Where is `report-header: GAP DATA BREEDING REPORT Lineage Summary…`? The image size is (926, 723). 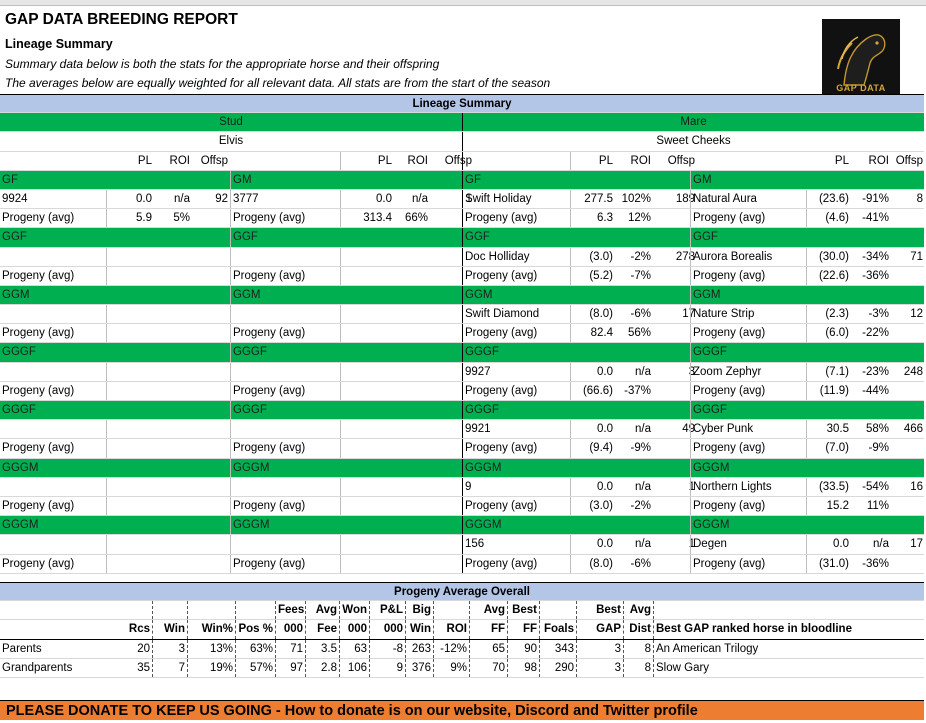
report-header: GAP DATA BREEDING REPORT Lineage Summary… is located at coordinates (463, 50).